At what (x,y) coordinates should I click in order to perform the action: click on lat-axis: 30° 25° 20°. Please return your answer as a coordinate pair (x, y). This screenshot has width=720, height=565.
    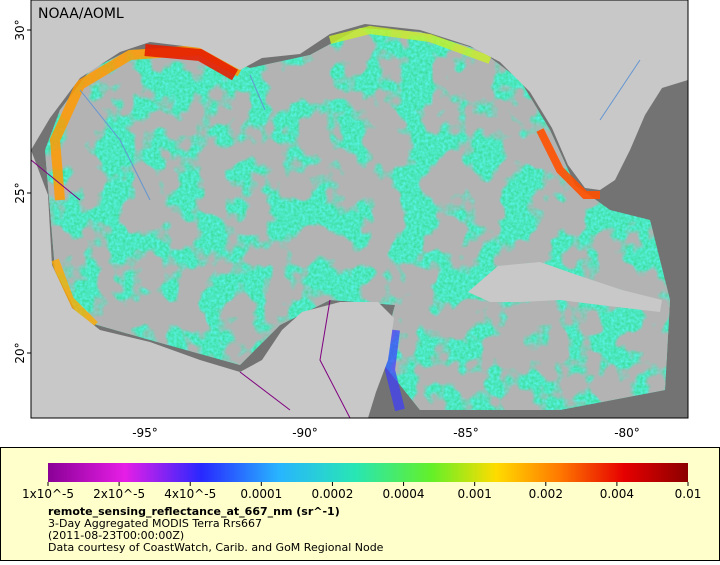
    Looking at the image, I should click on (22, 191).